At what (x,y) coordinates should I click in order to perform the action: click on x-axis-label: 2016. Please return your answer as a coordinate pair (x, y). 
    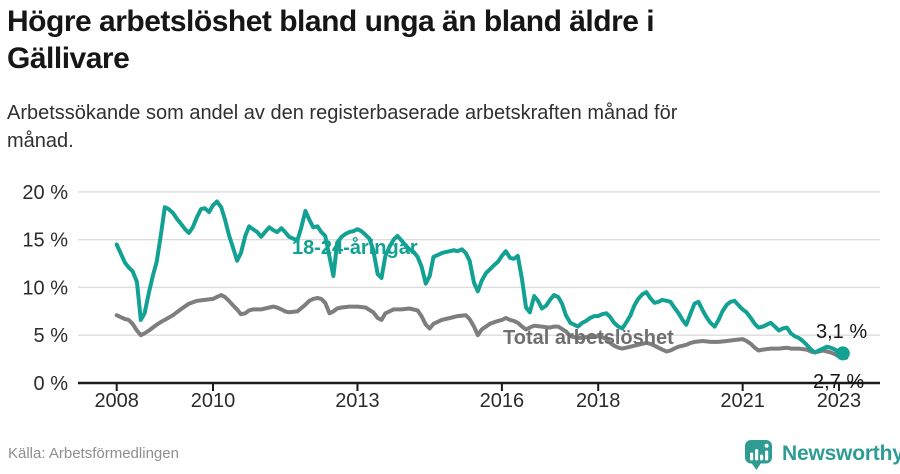
    Looking at the image, I should click on (502, 401).